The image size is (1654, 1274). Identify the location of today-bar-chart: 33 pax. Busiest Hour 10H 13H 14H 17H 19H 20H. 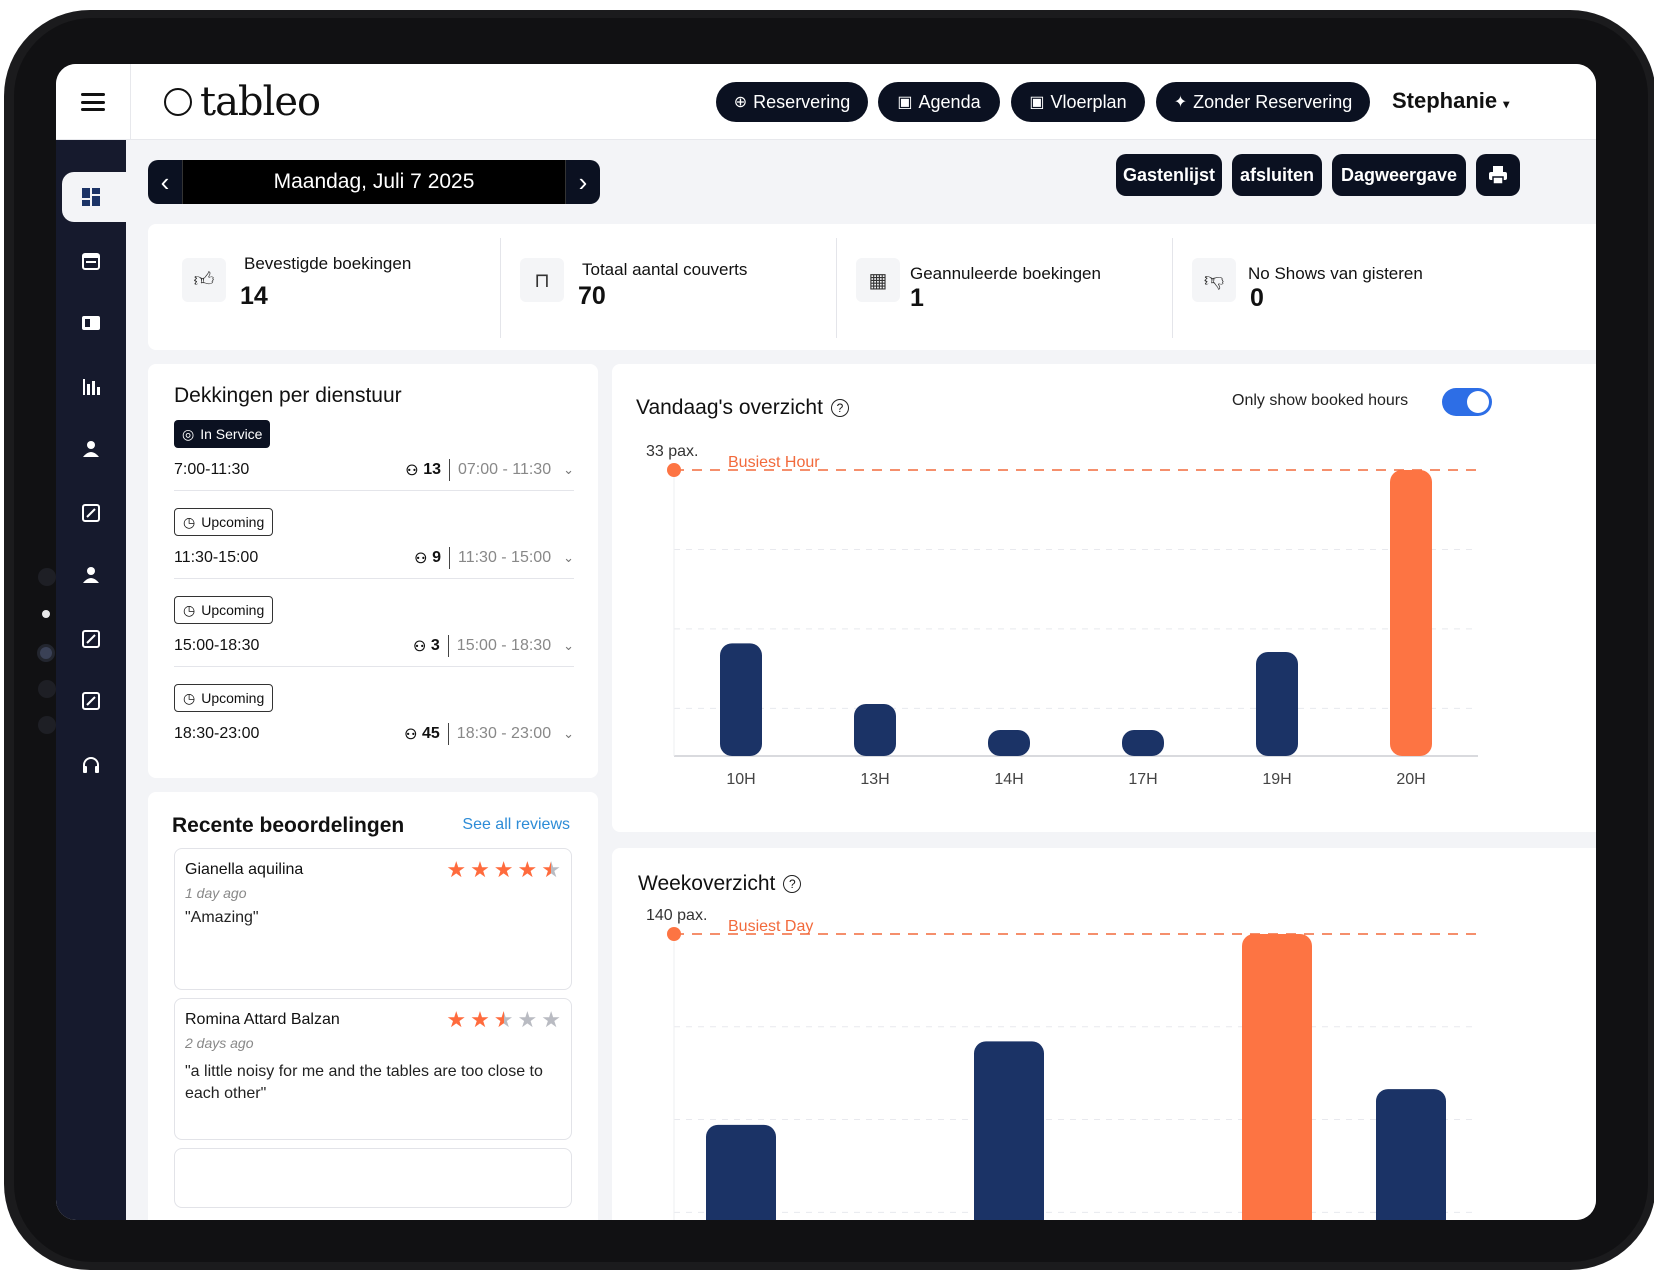
(1062, 615).